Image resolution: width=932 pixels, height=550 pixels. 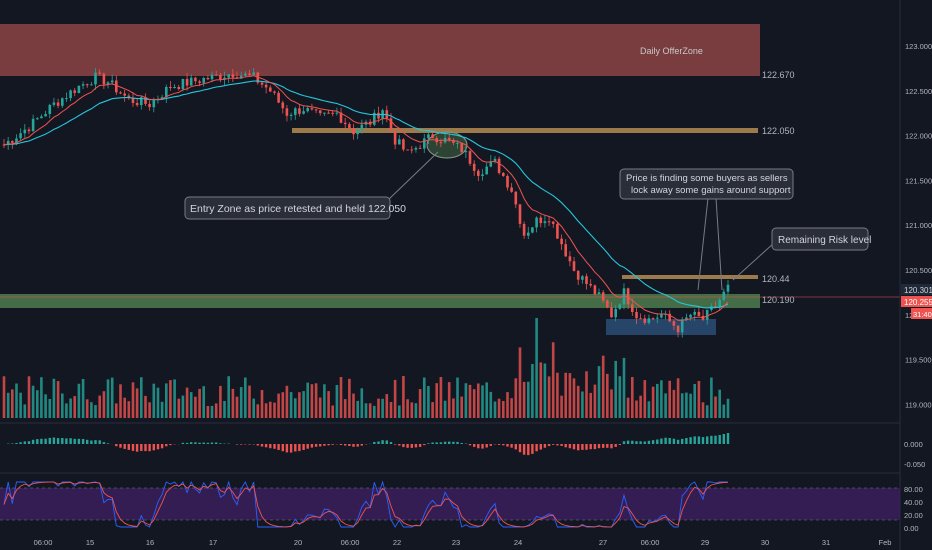 I want to click on offer-zone, so click(x=380, y=50).